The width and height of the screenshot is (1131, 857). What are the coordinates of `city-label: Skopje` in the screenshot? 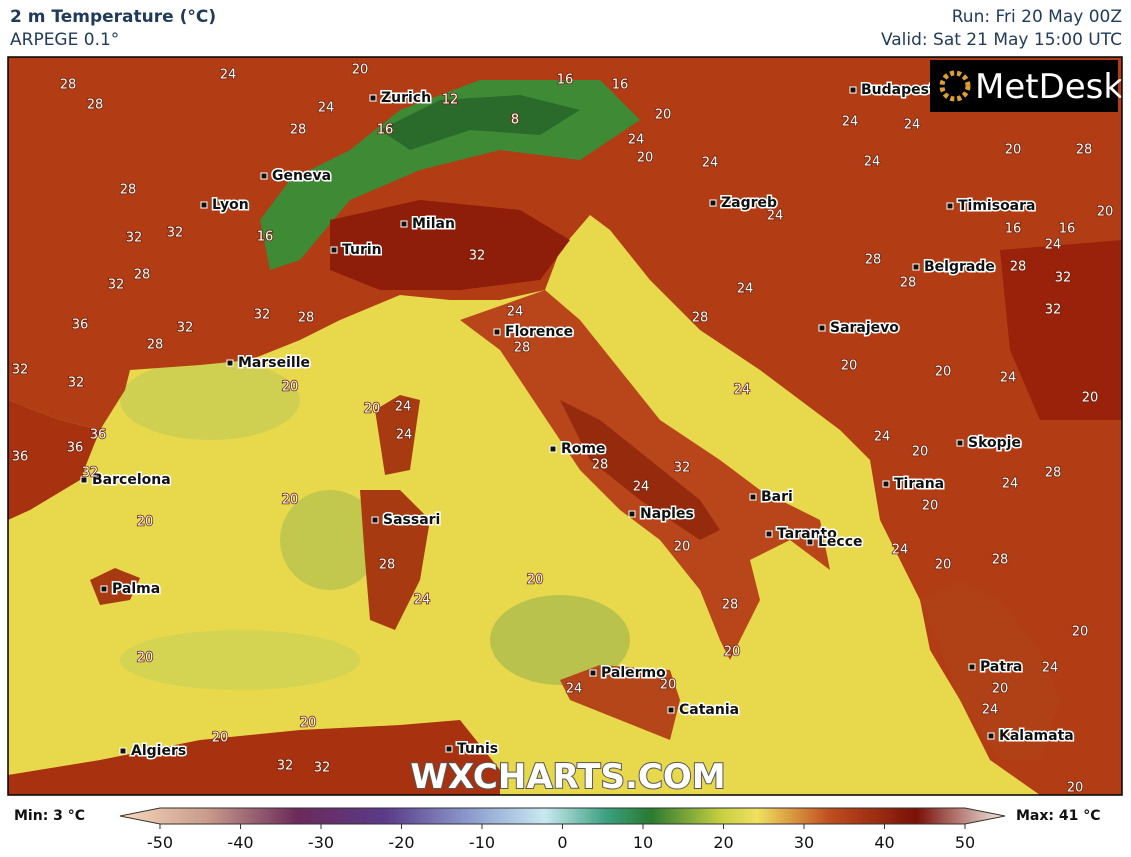 It's located at (994, 443).